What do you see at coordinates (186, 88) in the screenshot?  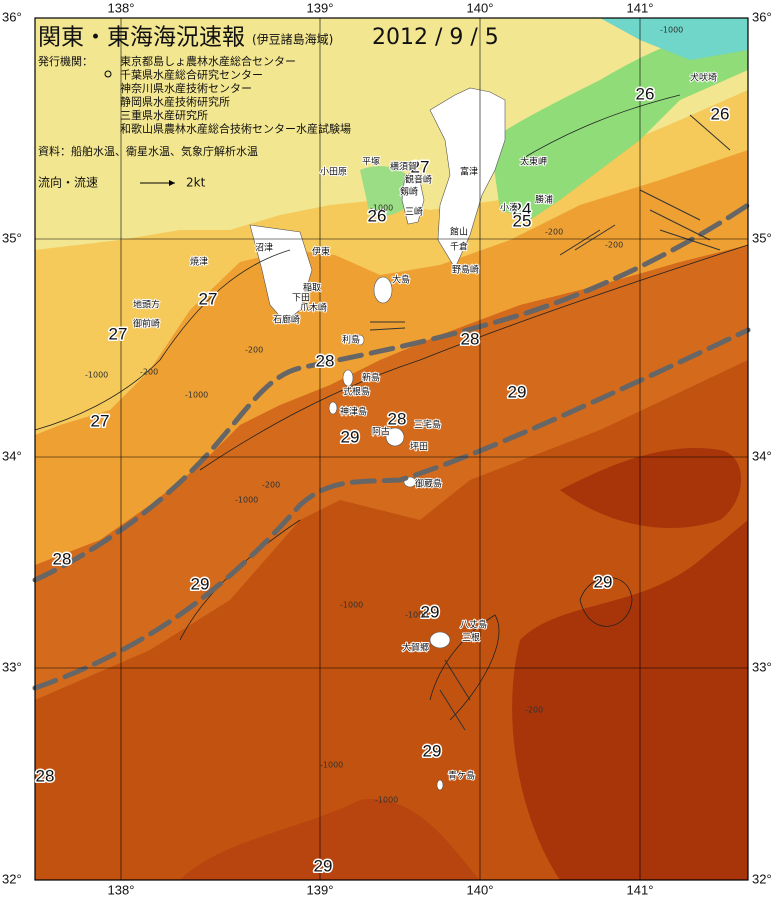 I see `issuer: 神奈川県水産技術センター` at bounding box center [186, 88].